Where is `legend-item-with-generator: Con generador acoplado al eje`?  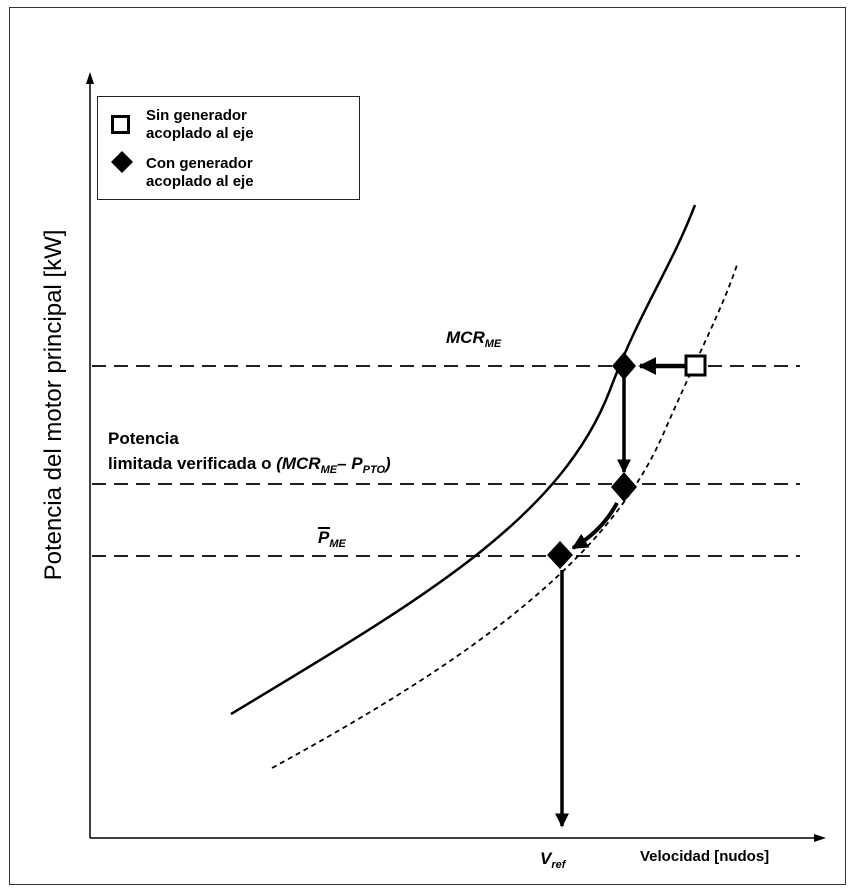 legend-item-with-generator: Con generador acoplado al eje is located at coordinates (200, 173).